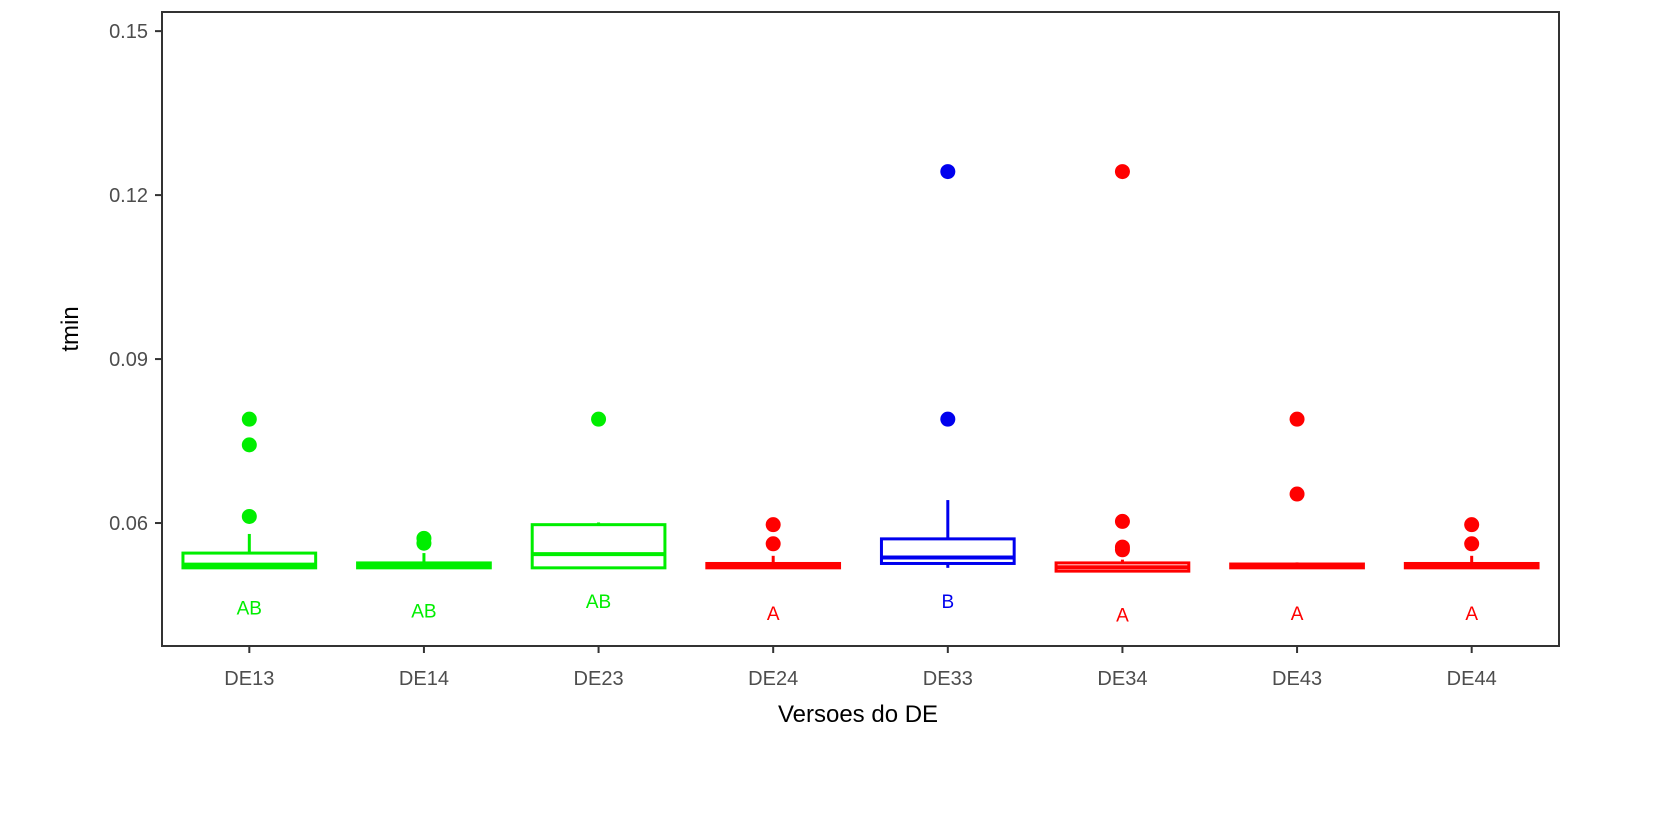 The width and height of the screenshot is (1653, 826). Describe the element at coordinates (424, 679) in the screenshot. I see `x-tick-label: DE14` at that location.